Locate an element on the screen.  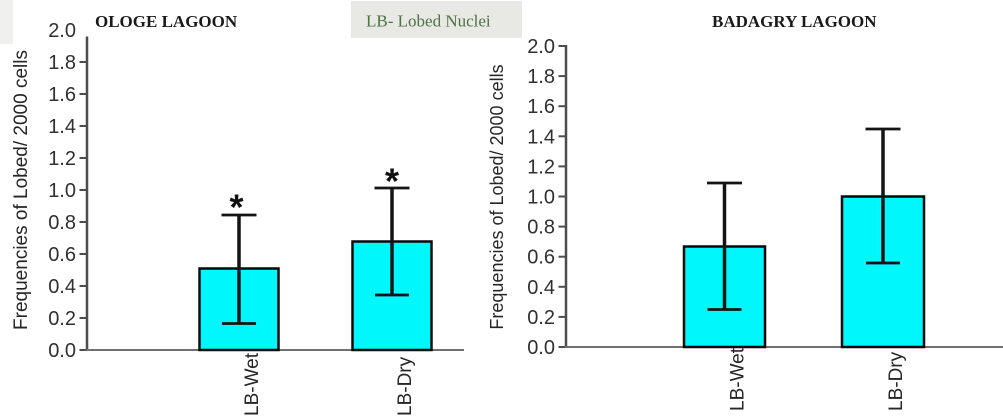
svg-text: LB- Lobed Nuclei is located at coordinates (428, 21).